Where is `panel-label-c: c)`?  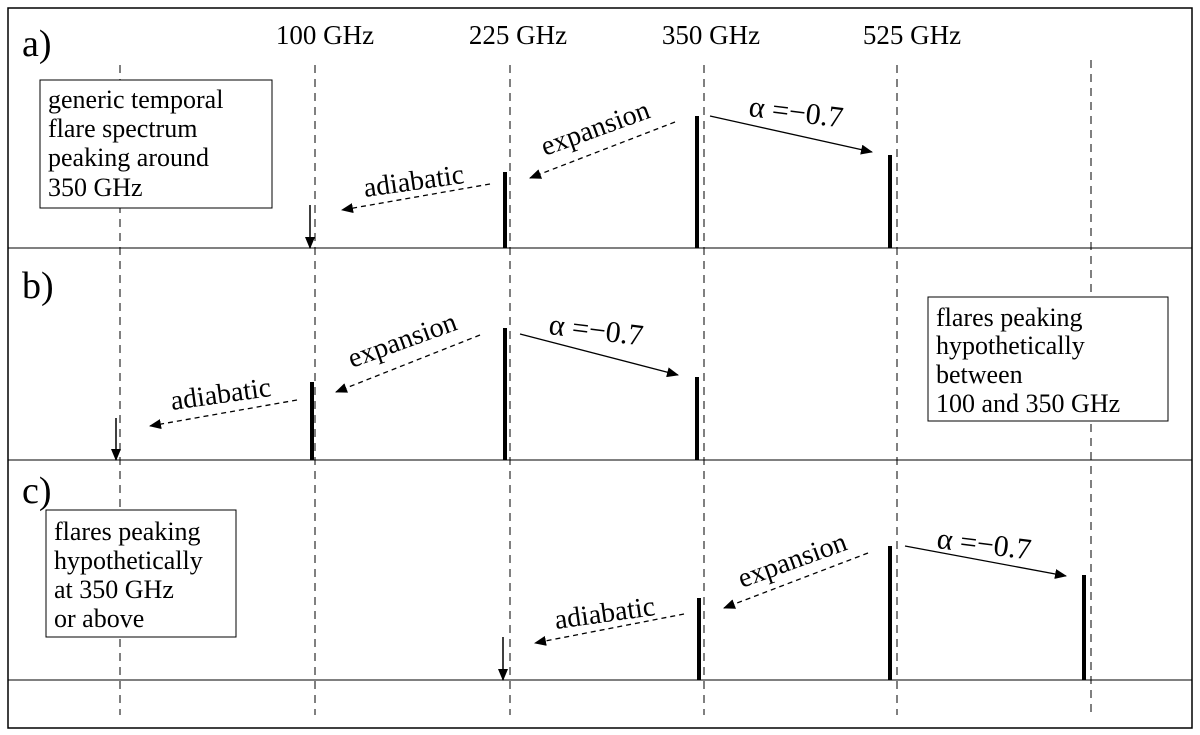 panel-label-c: c) is located at coordinates (37, 491).